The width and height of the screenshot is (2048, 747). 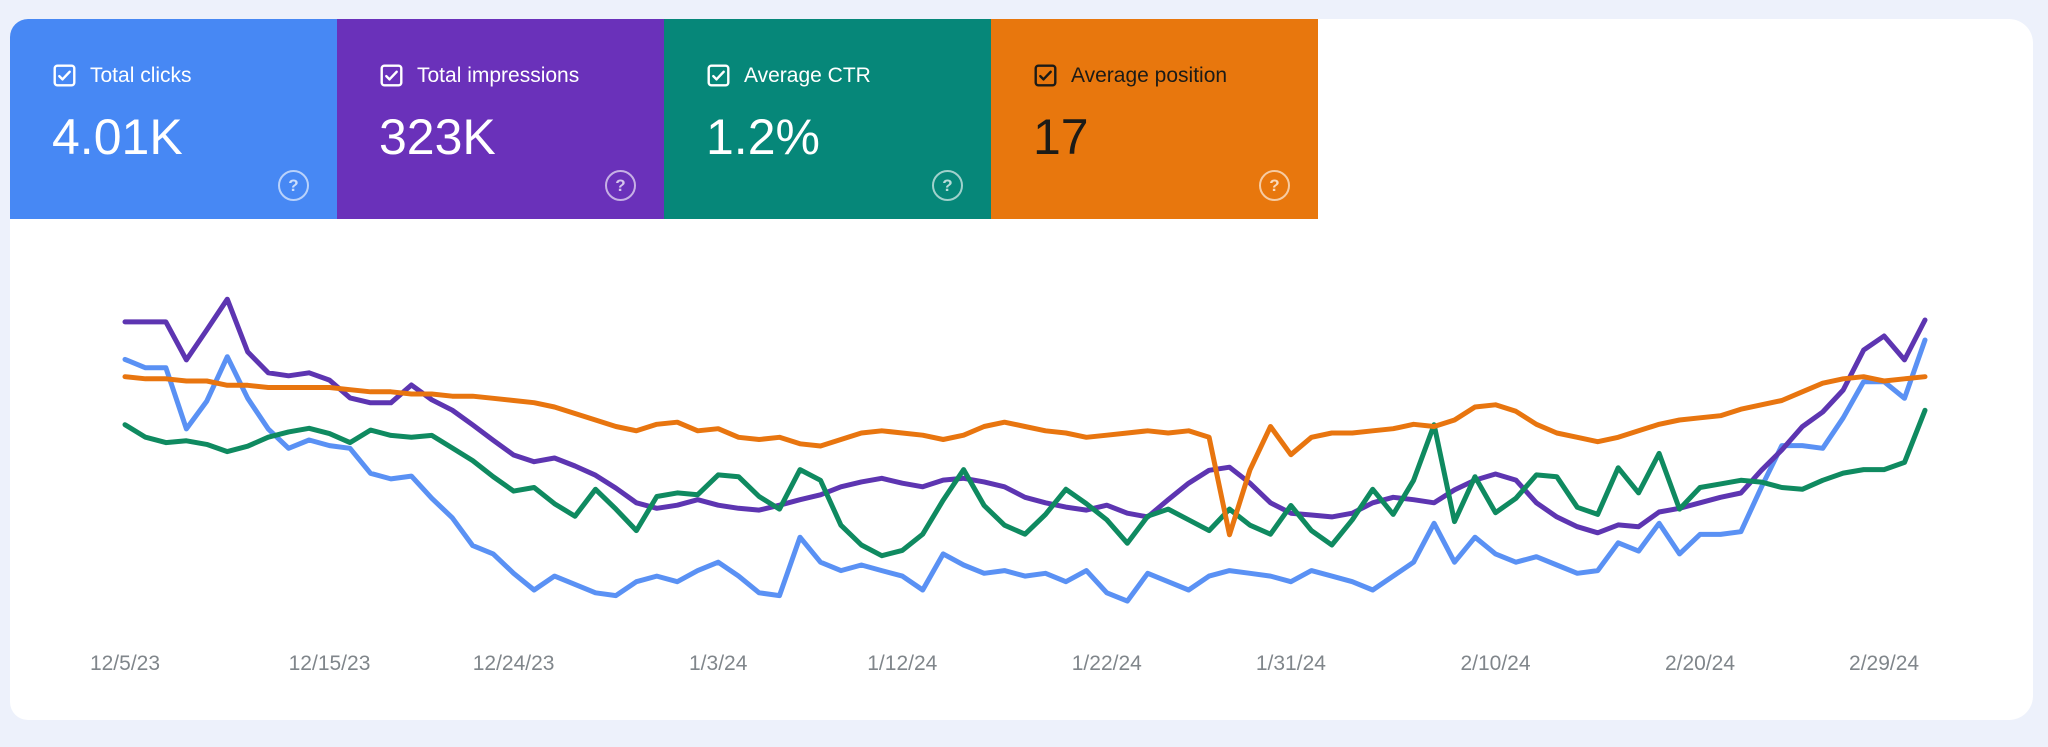 I want to click on x-axis-label: 2/29/24, so click(x=1884, y=663).